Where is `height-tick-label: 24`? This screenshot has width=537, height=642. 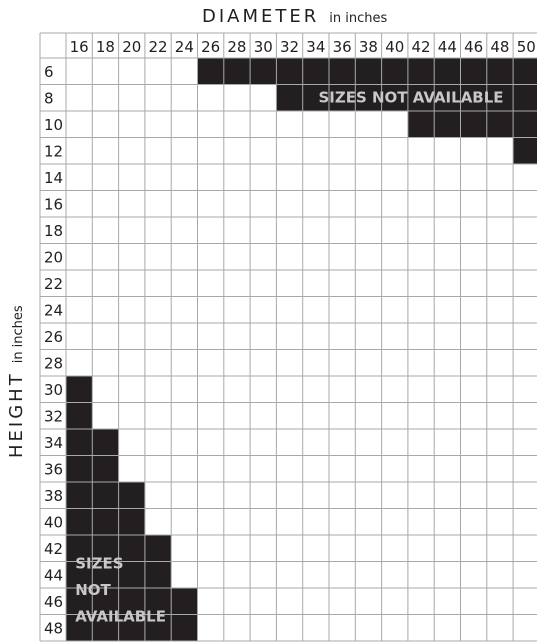 height-tick-label: 24 is located at coordinates (53, 310).